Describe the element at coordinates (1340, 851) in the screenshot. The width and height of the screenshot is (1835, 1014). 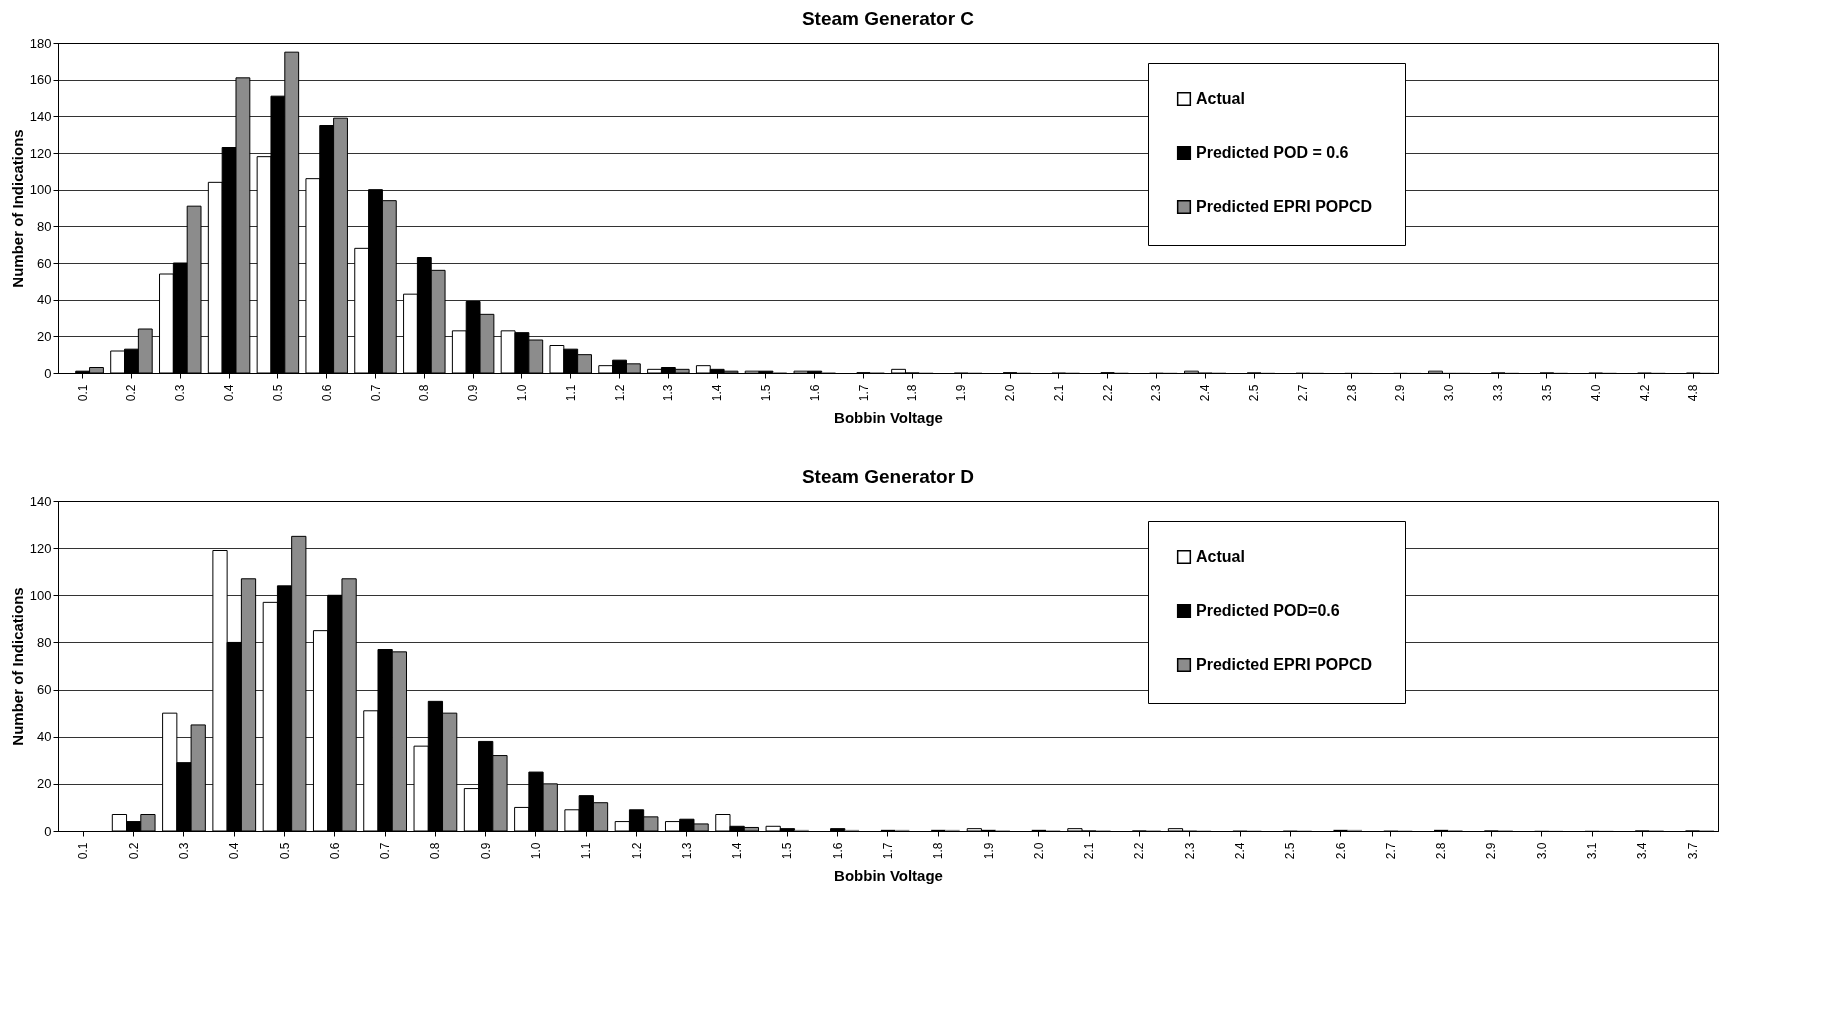
I see `x-tick-label: 2.6` at that location.